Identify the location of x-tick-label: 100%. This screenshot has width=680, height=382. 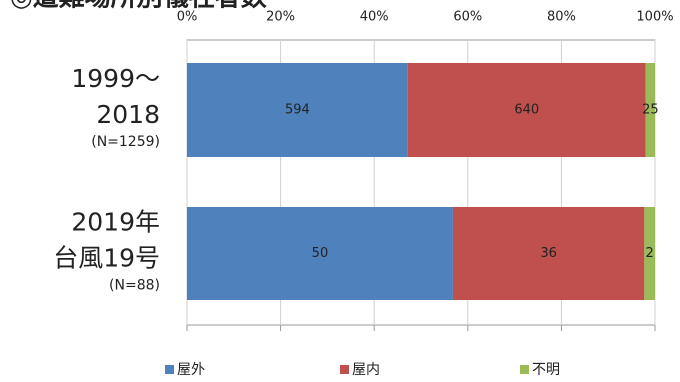
(654, 17).